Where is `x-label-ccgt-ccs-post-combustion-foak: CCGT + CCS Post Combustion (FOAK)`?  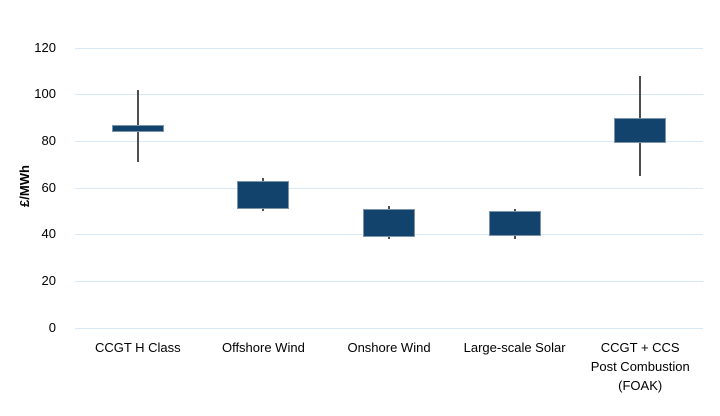 x-label-ccgt-ccs-post-combustion-foak: CCGT + CCS Post Combustion (FOAK) is located at coordinates (640, 366).